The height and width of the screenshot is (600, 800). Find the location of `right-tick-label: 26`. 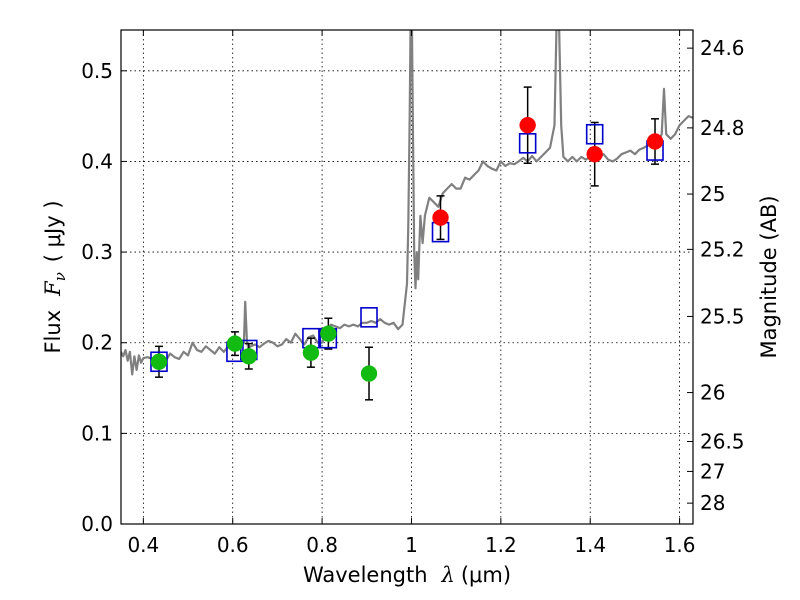

right-tick-label: 26 is located at coordinates (712, 393).